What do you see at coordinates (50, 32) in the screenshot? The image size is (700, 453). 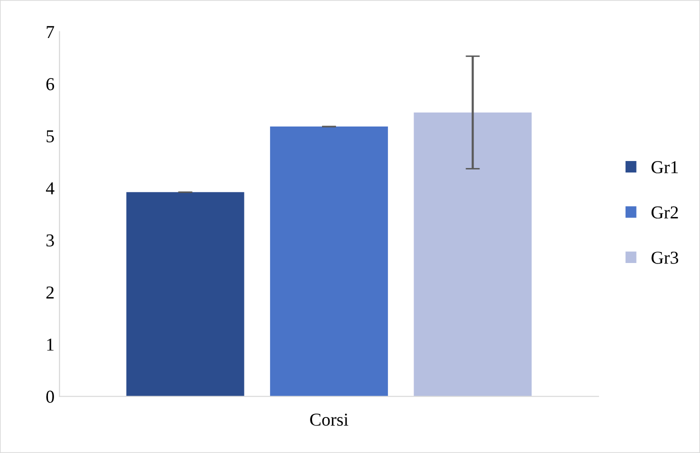 I see `y-tick-label: 7` at bounding box center [50, 32].